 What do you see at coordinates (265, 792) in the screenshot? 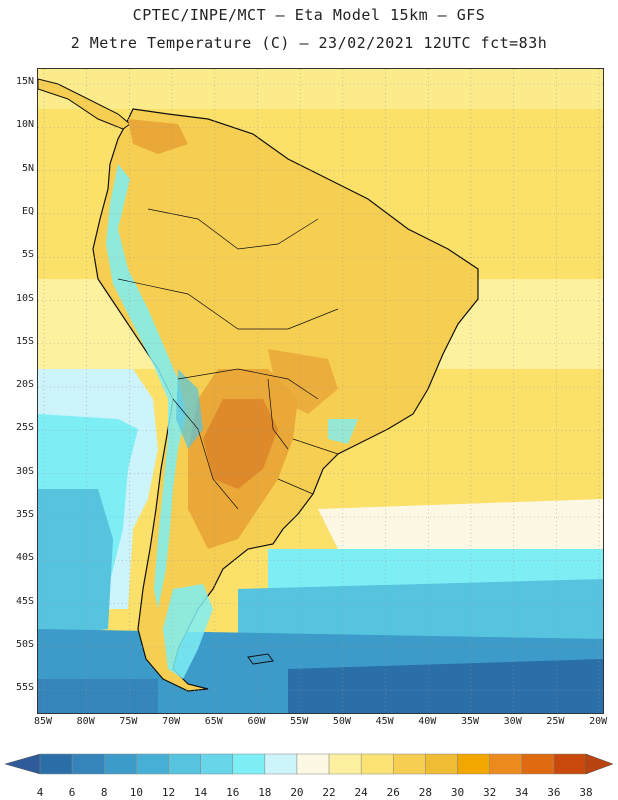
I see `colorbar-tick-label: 18` at bounding box center [265, 792].